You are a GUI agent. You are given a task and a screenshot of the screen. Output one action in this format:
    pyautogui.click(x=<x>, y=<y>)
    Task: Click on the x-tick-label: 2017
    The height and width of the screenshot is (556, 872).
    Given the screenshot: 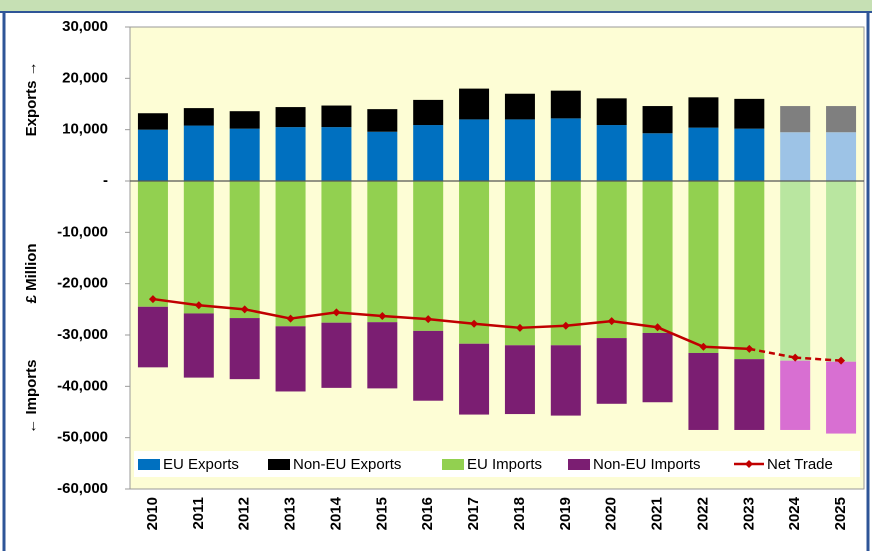 What is the action you would take?
    pyautogui.click(x=473, y=513)
    